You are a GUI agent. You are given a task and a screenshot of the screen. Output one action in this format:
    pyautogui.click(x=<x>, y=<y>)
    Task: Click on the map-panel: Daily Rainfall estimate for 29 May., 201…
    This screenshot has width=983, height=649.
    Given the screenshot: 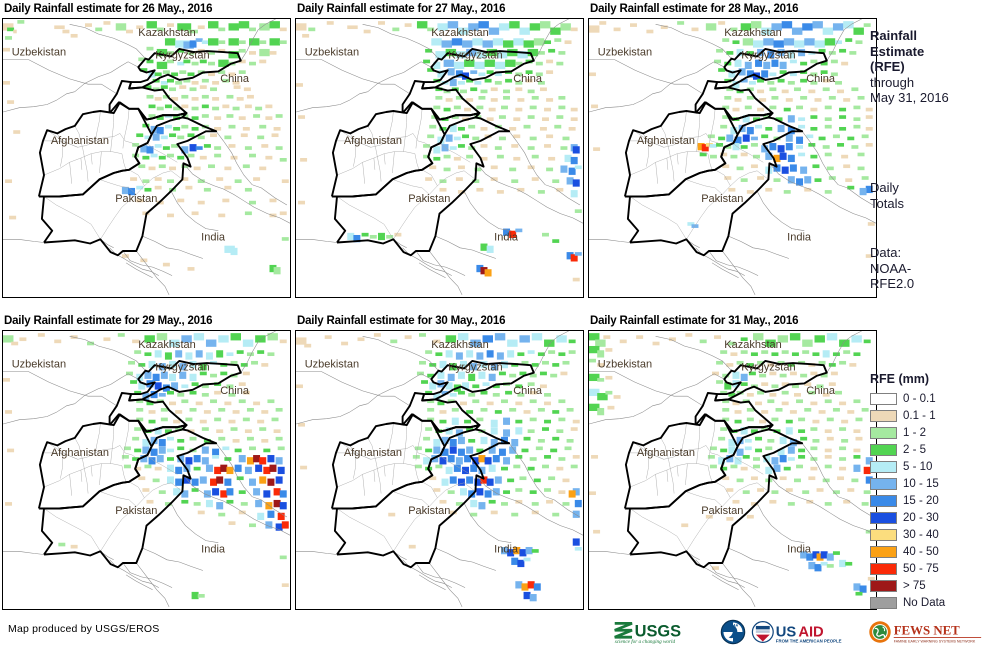 What is the action you would take?
    pyautogui.click(x=146, y=462)
    